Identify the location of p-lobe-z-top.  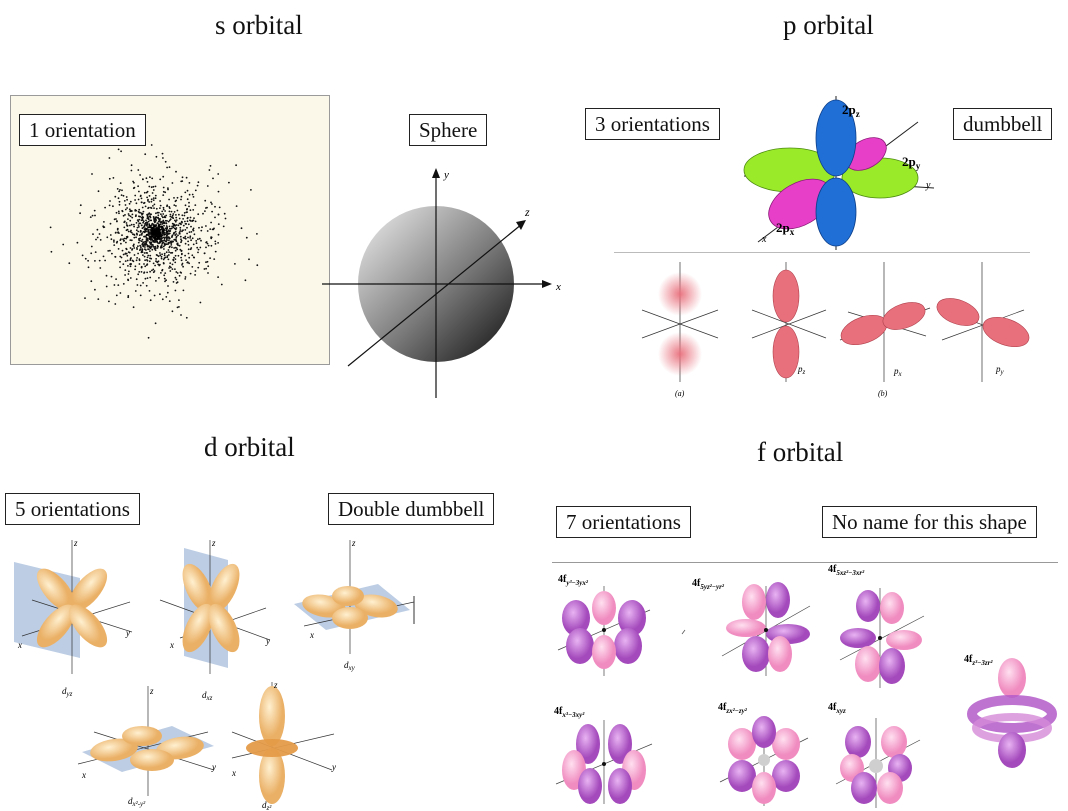
(836, 138).